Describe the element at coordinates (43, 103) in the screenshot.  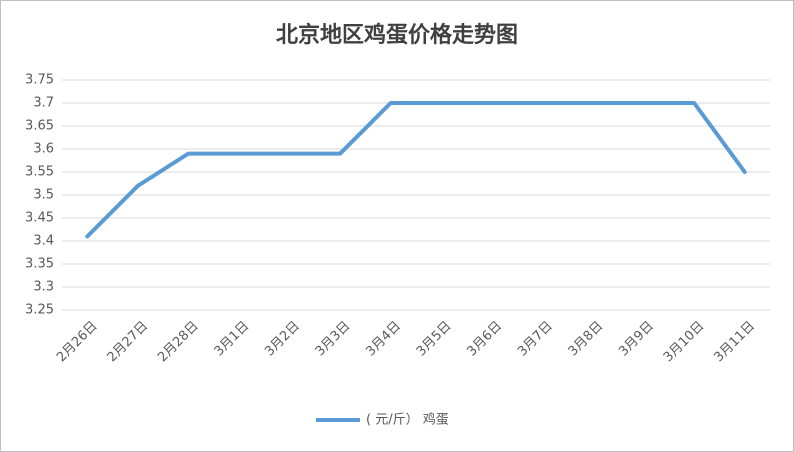
I see `y-tick-label: 3.7` at that location.